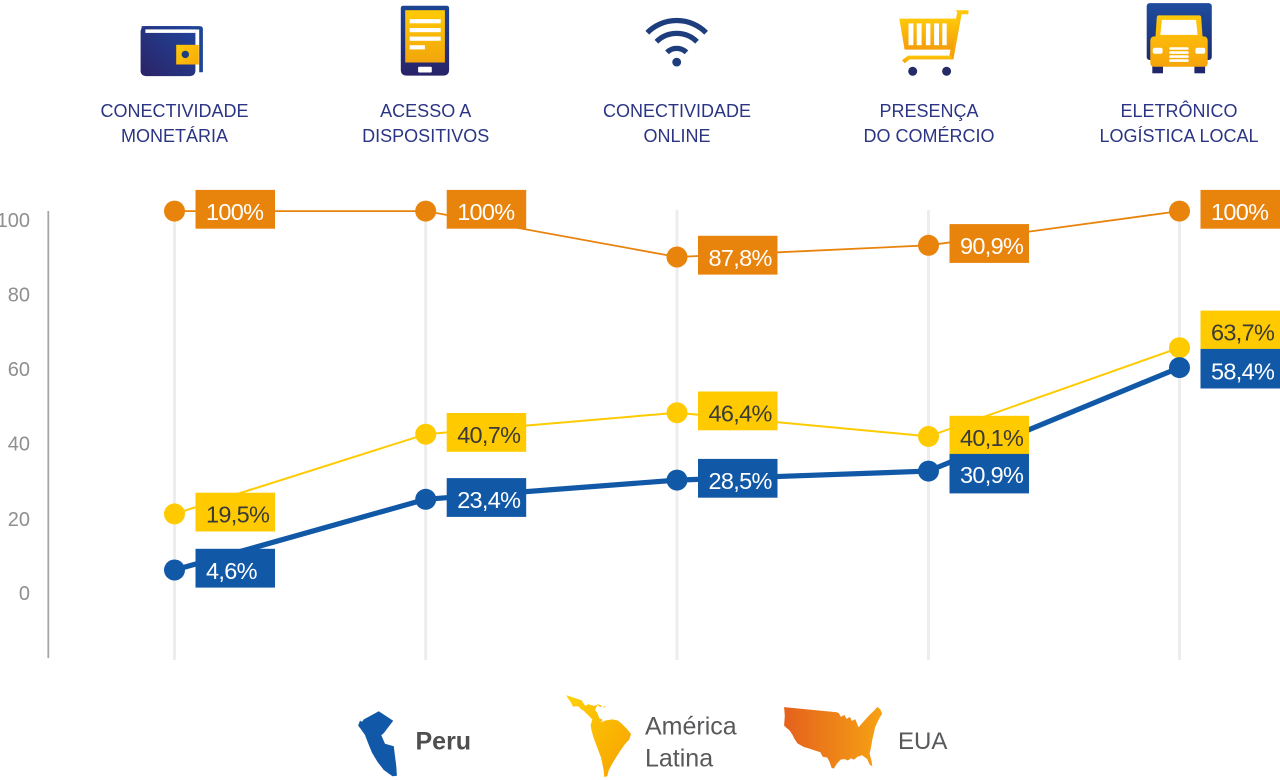 This screenshot has width=1280, height=780. What do you see at coordinates (992, 246) in the screenshot?
I see `svg-text: 90,9%` at bounding box center [992, 246].